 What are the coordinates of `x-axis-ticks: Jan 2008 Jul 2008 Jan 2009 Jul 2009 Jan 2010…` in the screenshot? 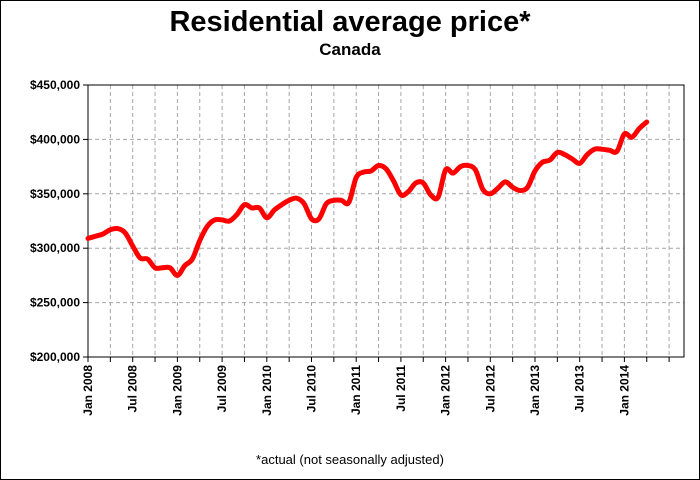 It's located at (375, 386).